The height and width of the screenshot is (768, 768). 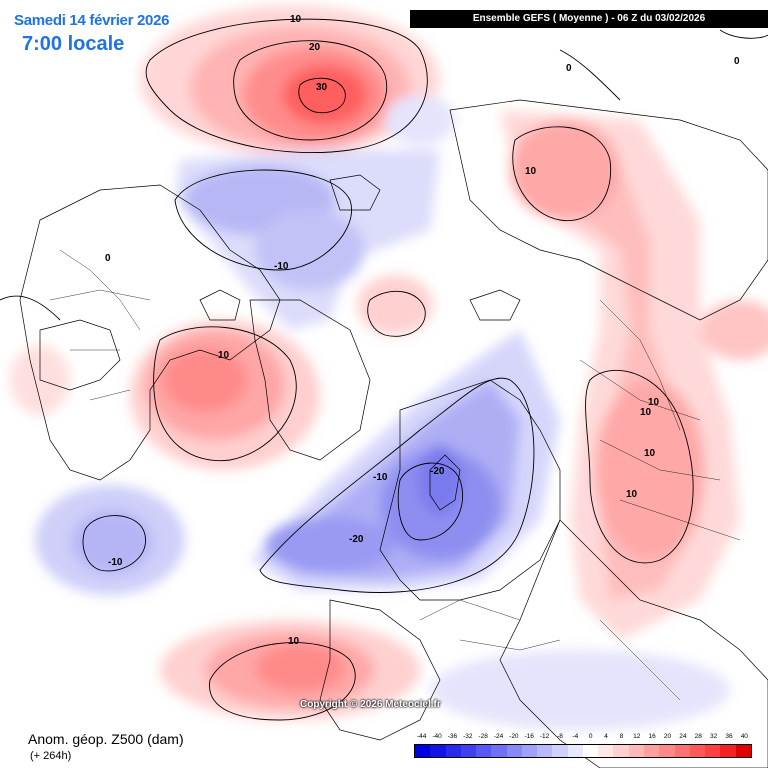 I want to click on contour-label-russia-10b: 10, so click(x=646, y=412).